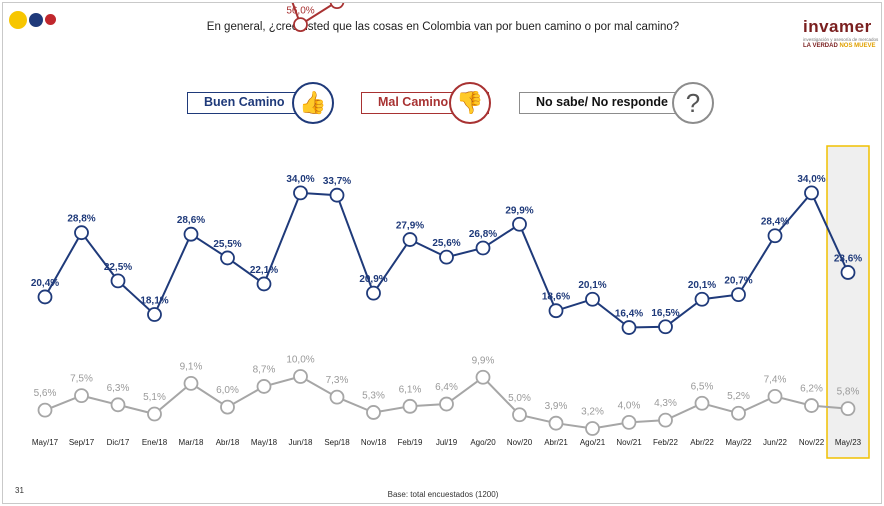 The height and width of the screenshot is (506, 884). I want to click on data-label: 5,6%, so click(45, 393).